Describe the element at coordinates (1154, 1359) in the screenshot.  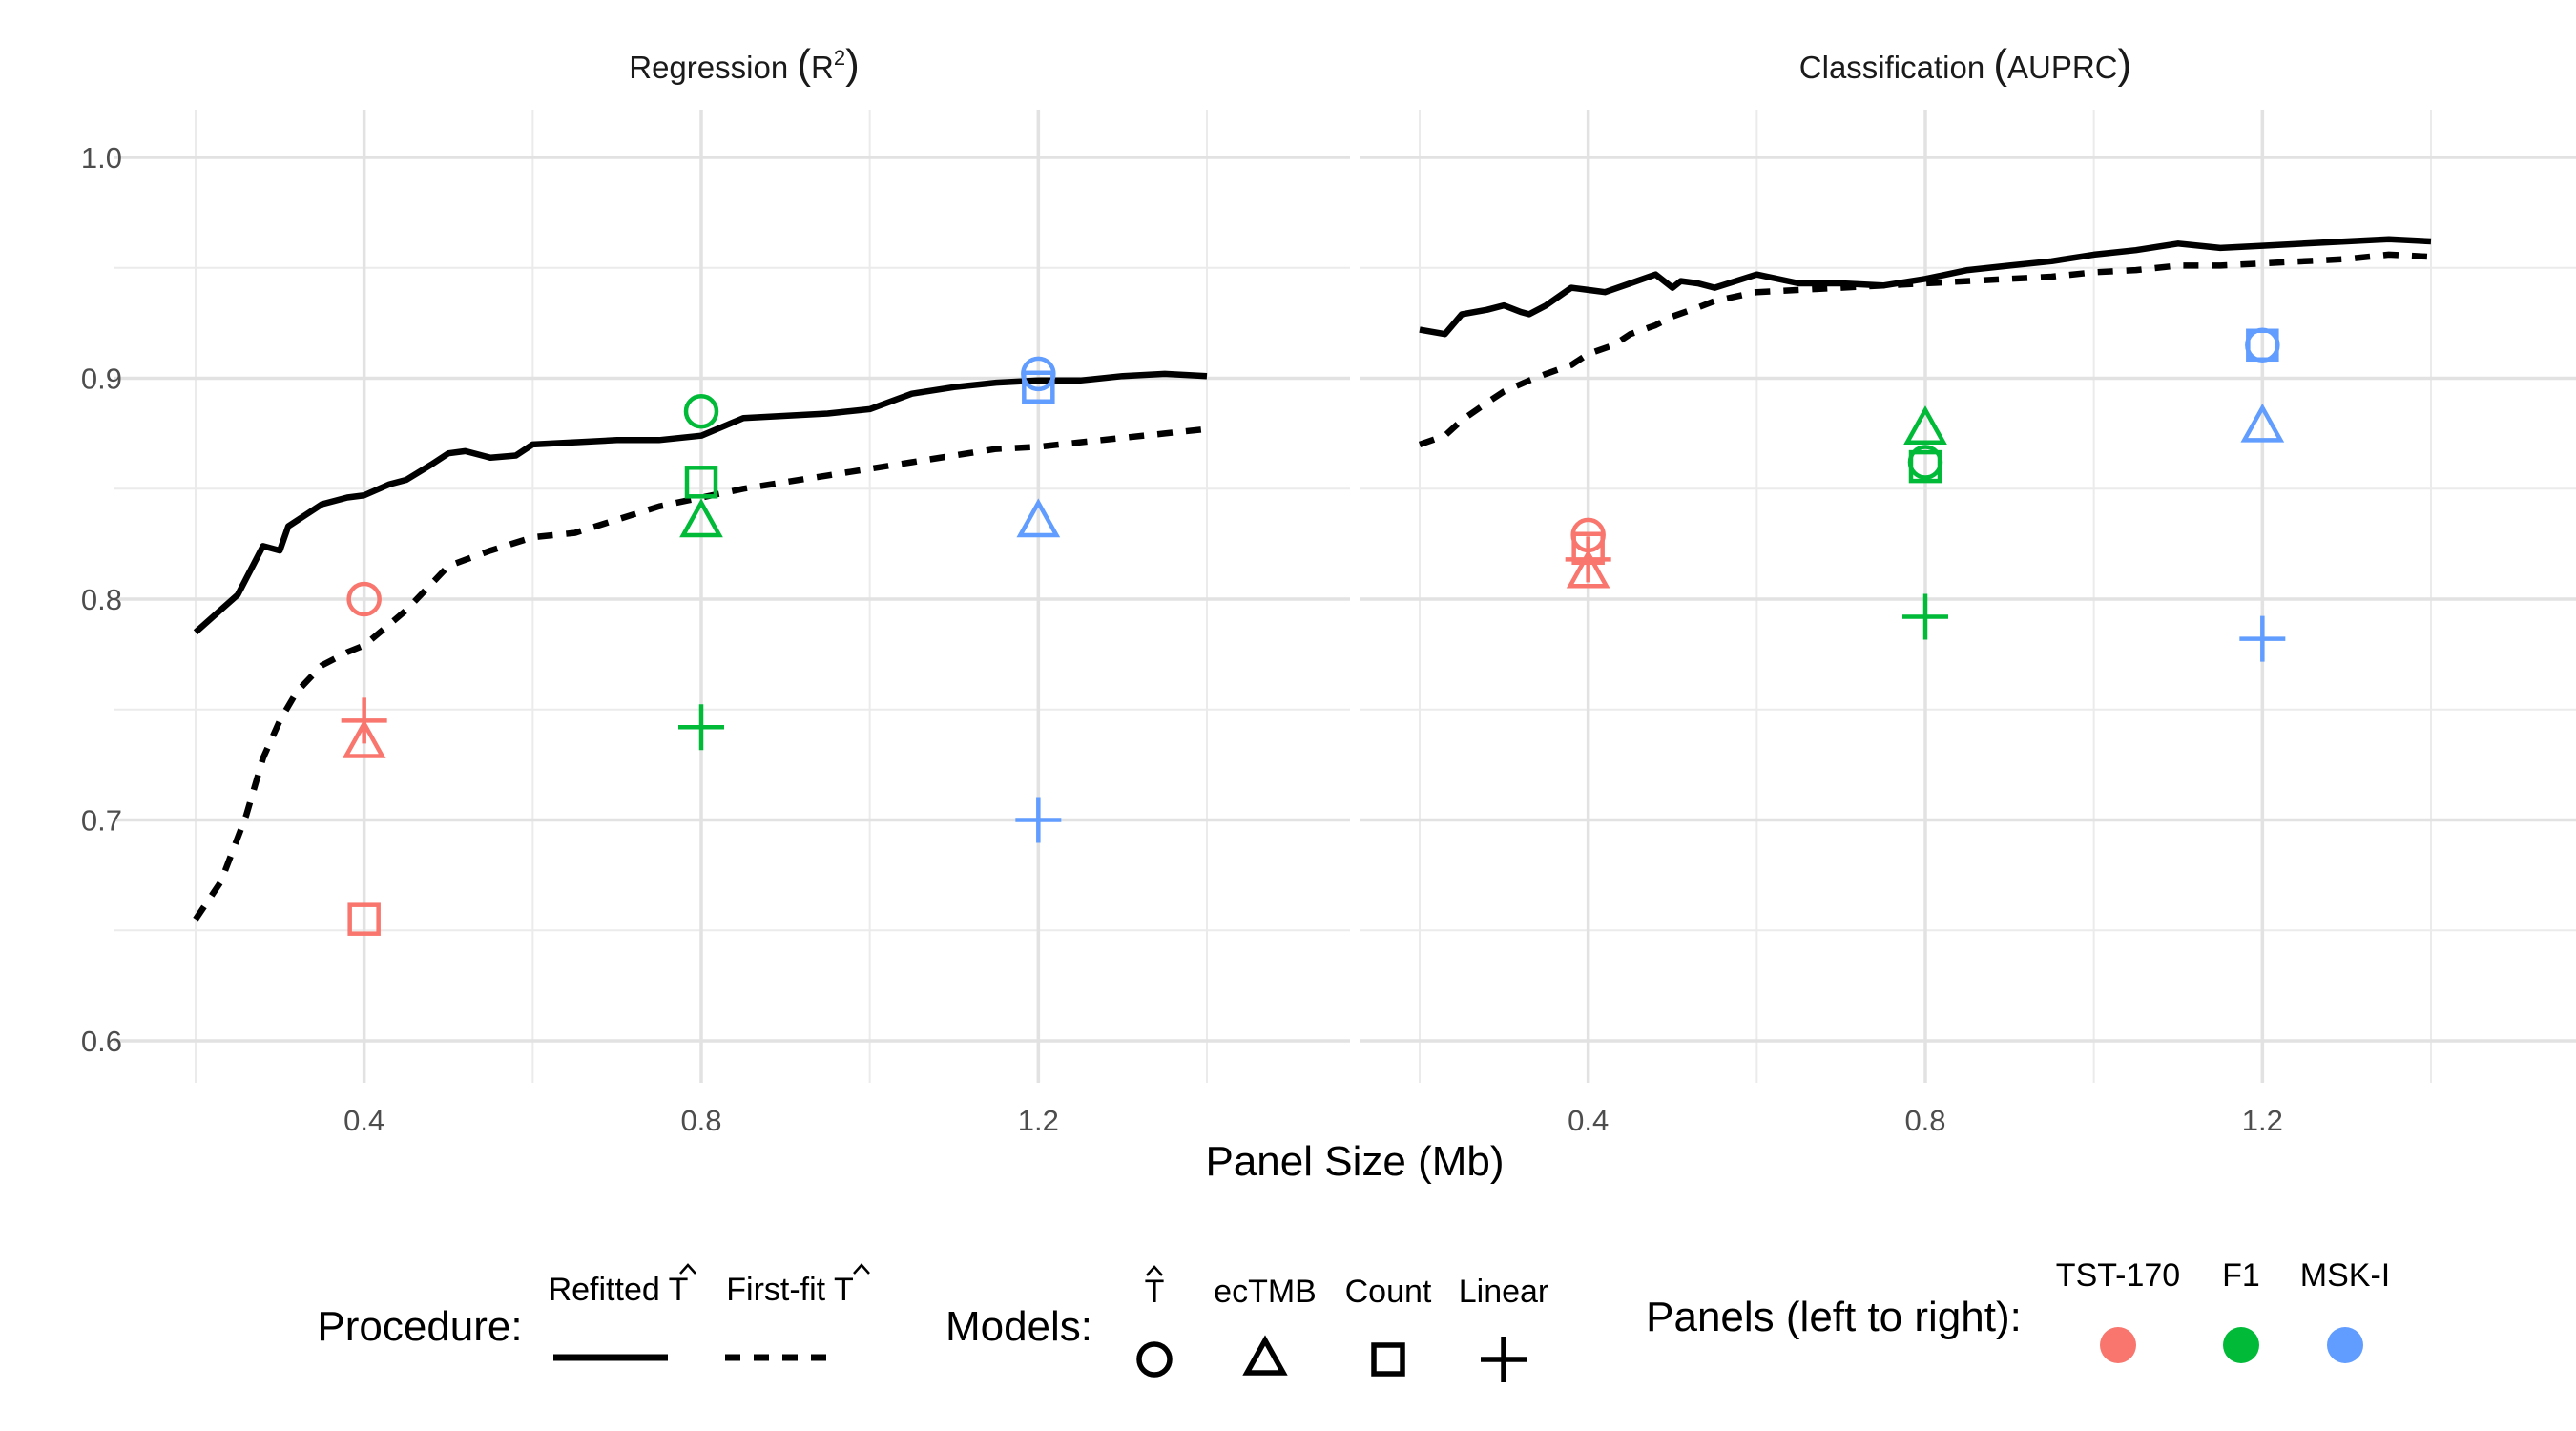
I see `legend-model-circle-icon` at that location.